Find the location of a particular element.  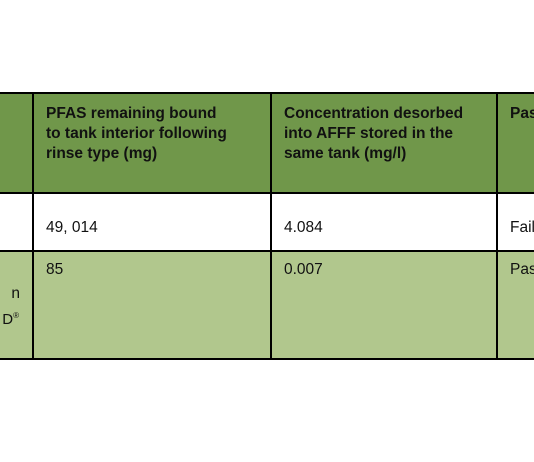

row2-rinse-cell: n D® is located at coordinates (17, 305).